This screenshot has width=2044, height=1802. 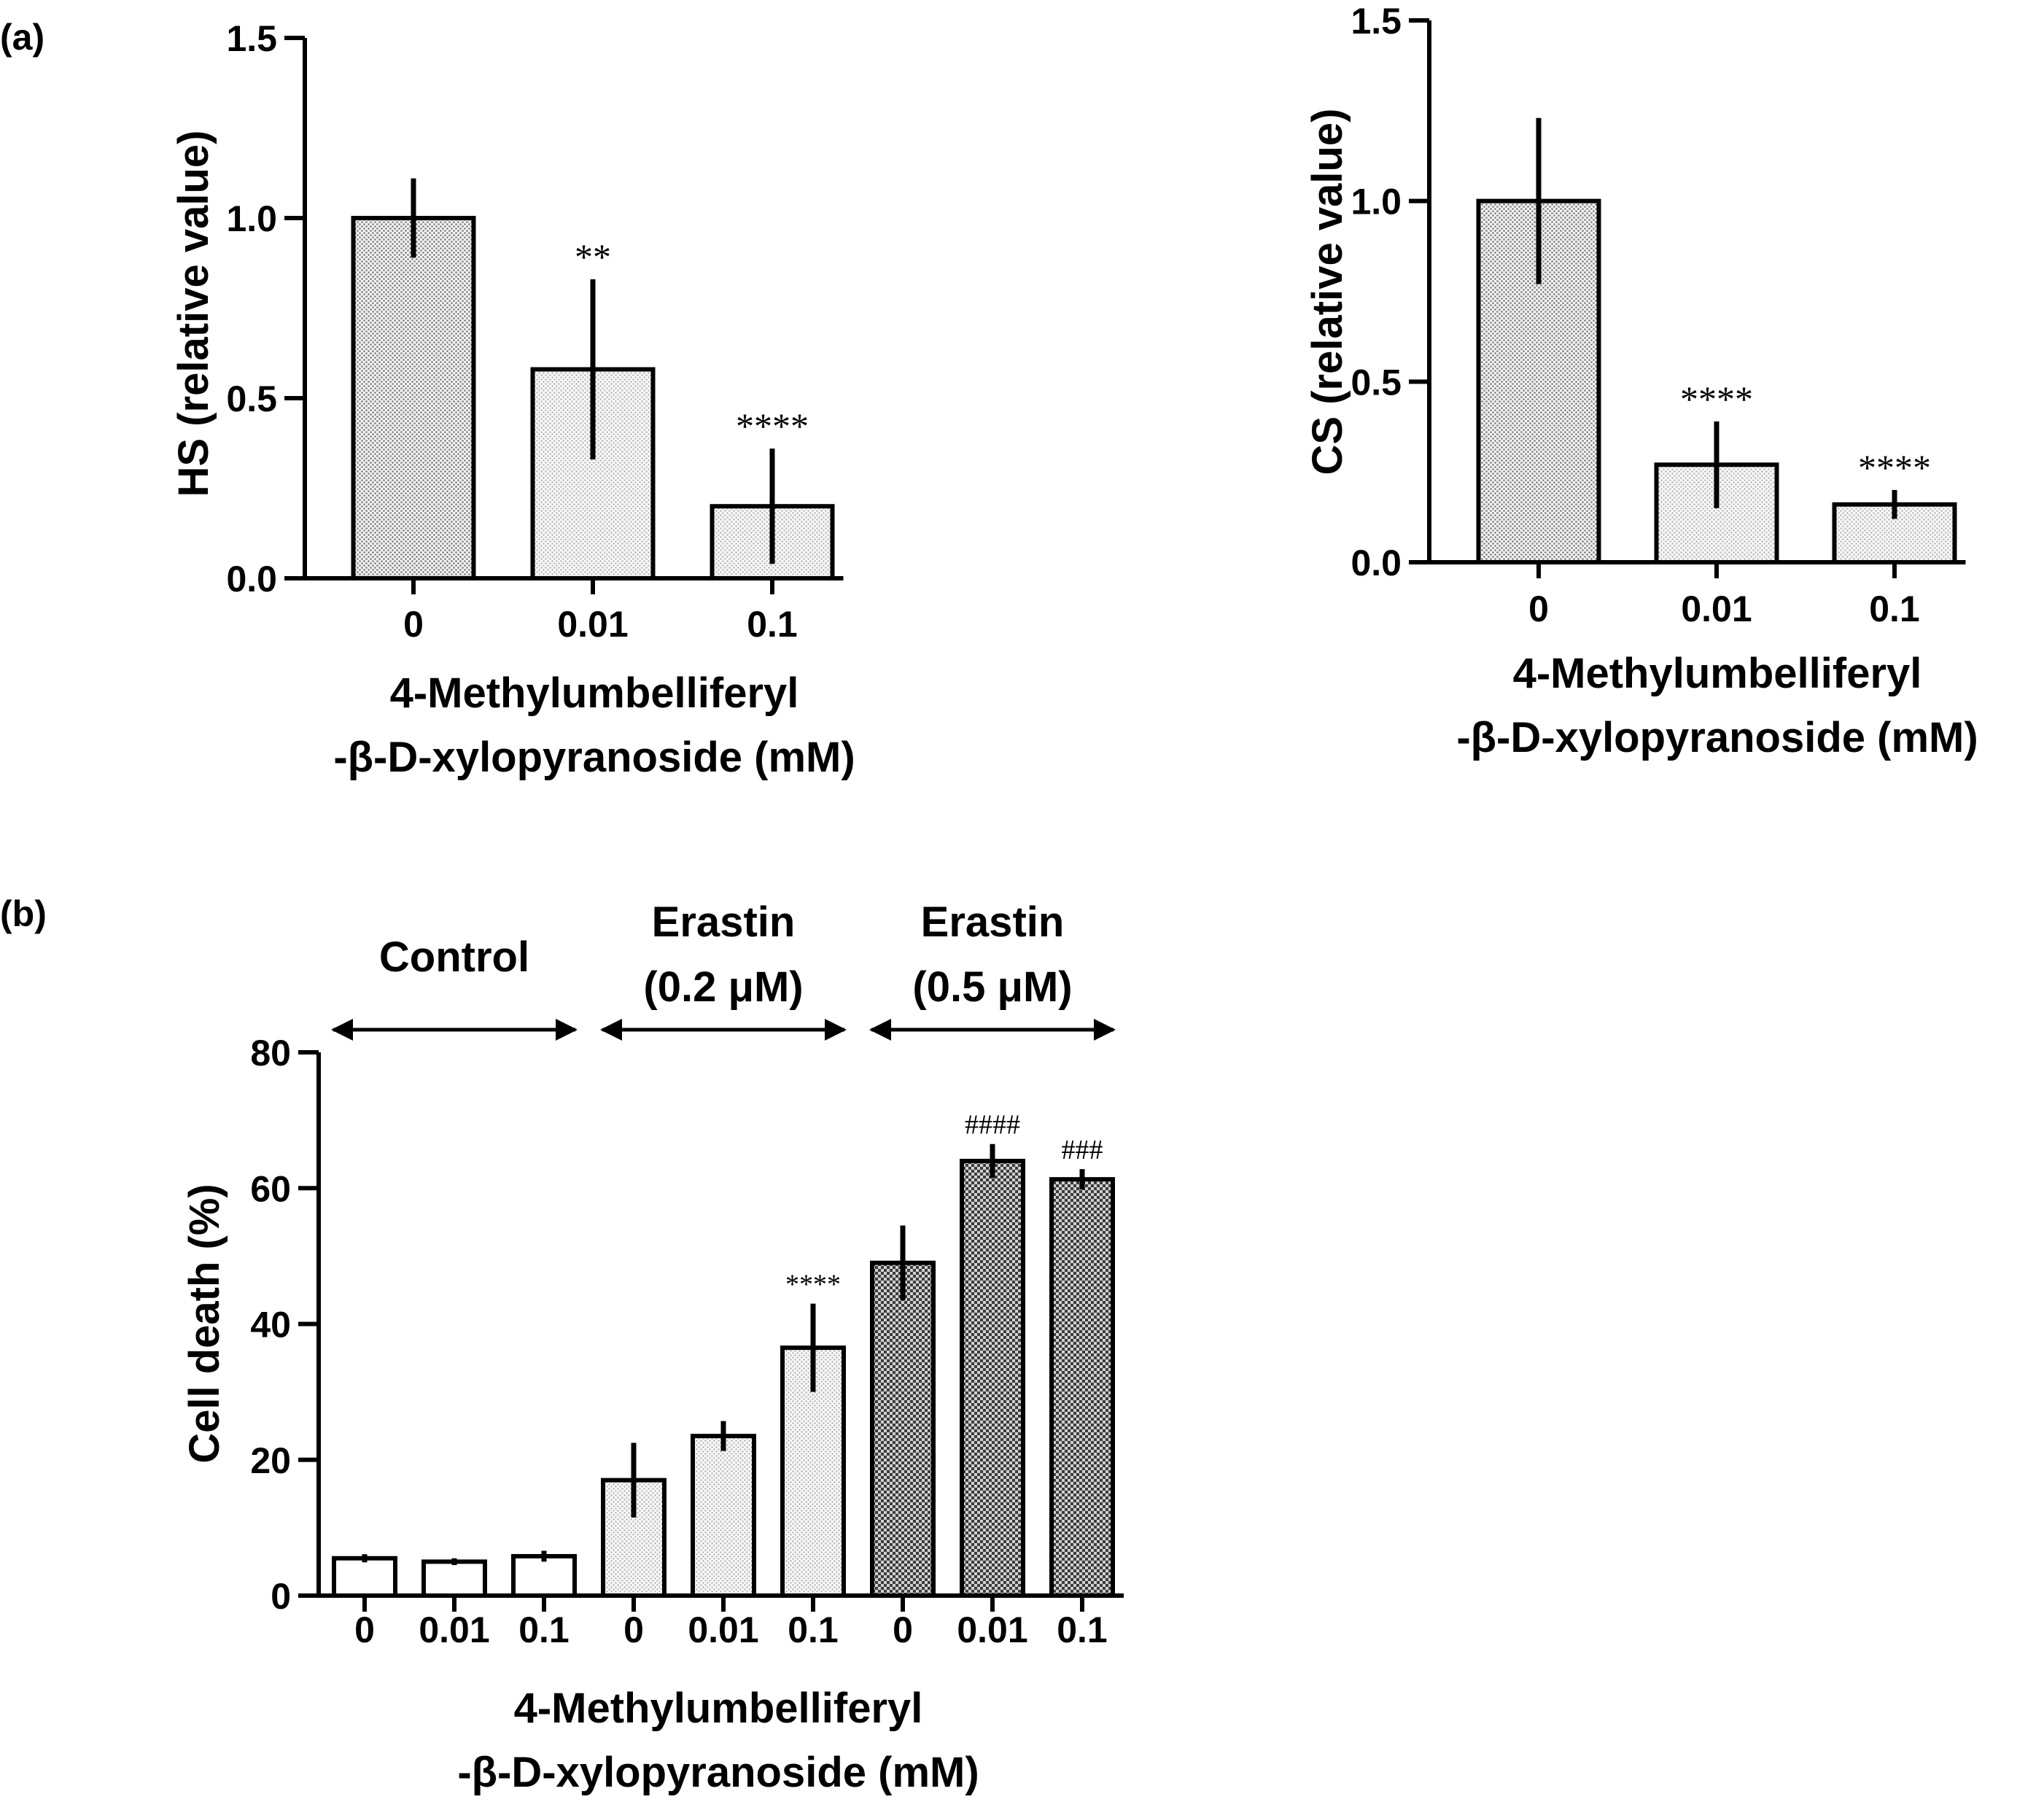 What do you see at coordinates (281, 1596) in the screenshot?
I see `cd-y-tick-label: 0` at bounding box center [281, 1596].